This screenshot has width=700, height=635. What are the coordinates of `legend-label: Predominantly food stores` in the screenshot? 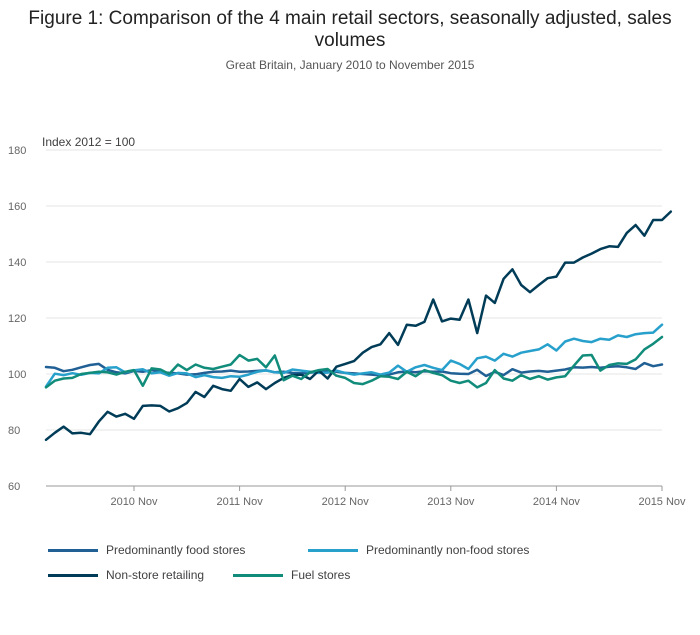 It's located at (176, 550).